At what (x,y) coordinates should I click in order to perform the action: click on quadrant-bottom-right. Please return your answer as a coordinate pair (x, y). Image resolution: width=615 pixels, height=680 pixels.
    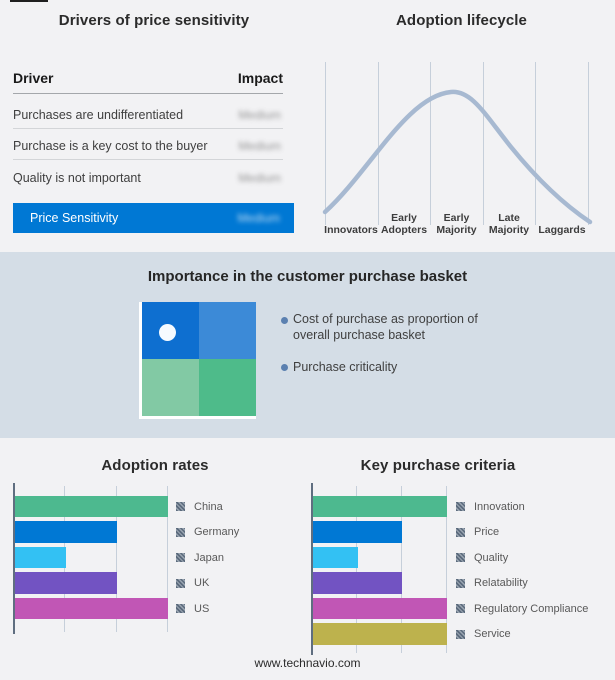
    Looking at the image, I should click on (227, 387).